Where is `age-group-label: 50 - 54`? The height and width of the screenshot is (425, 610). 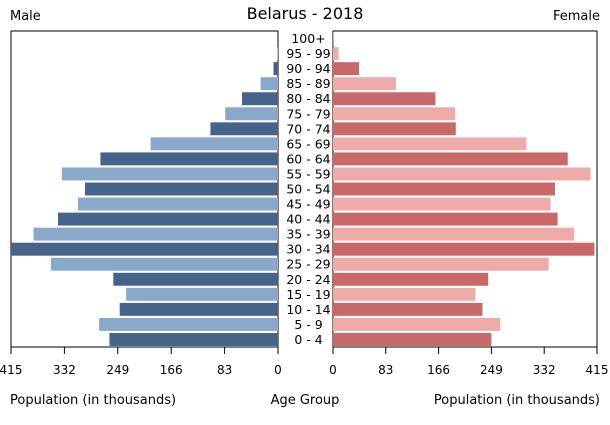 age-group-label: 50 - 54 is located at coordinates (308, 189).